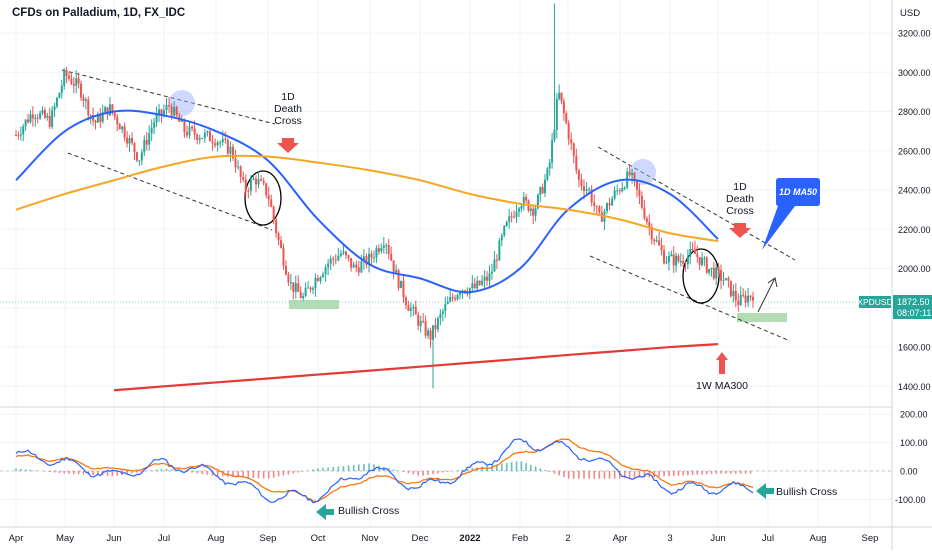 Image resolution: width=932 pixels, height=555 pixels. What do you see at coordinates (914, 112) in the screenshot?
I see `price-tick-label: 2800.00` at bounding box center [914, 112].